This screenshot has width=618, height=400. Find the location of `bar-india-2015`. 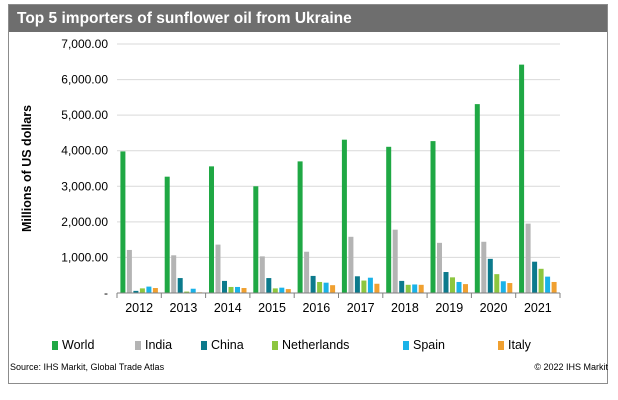

bar-india-2015 is located at coordinates (262, 274).